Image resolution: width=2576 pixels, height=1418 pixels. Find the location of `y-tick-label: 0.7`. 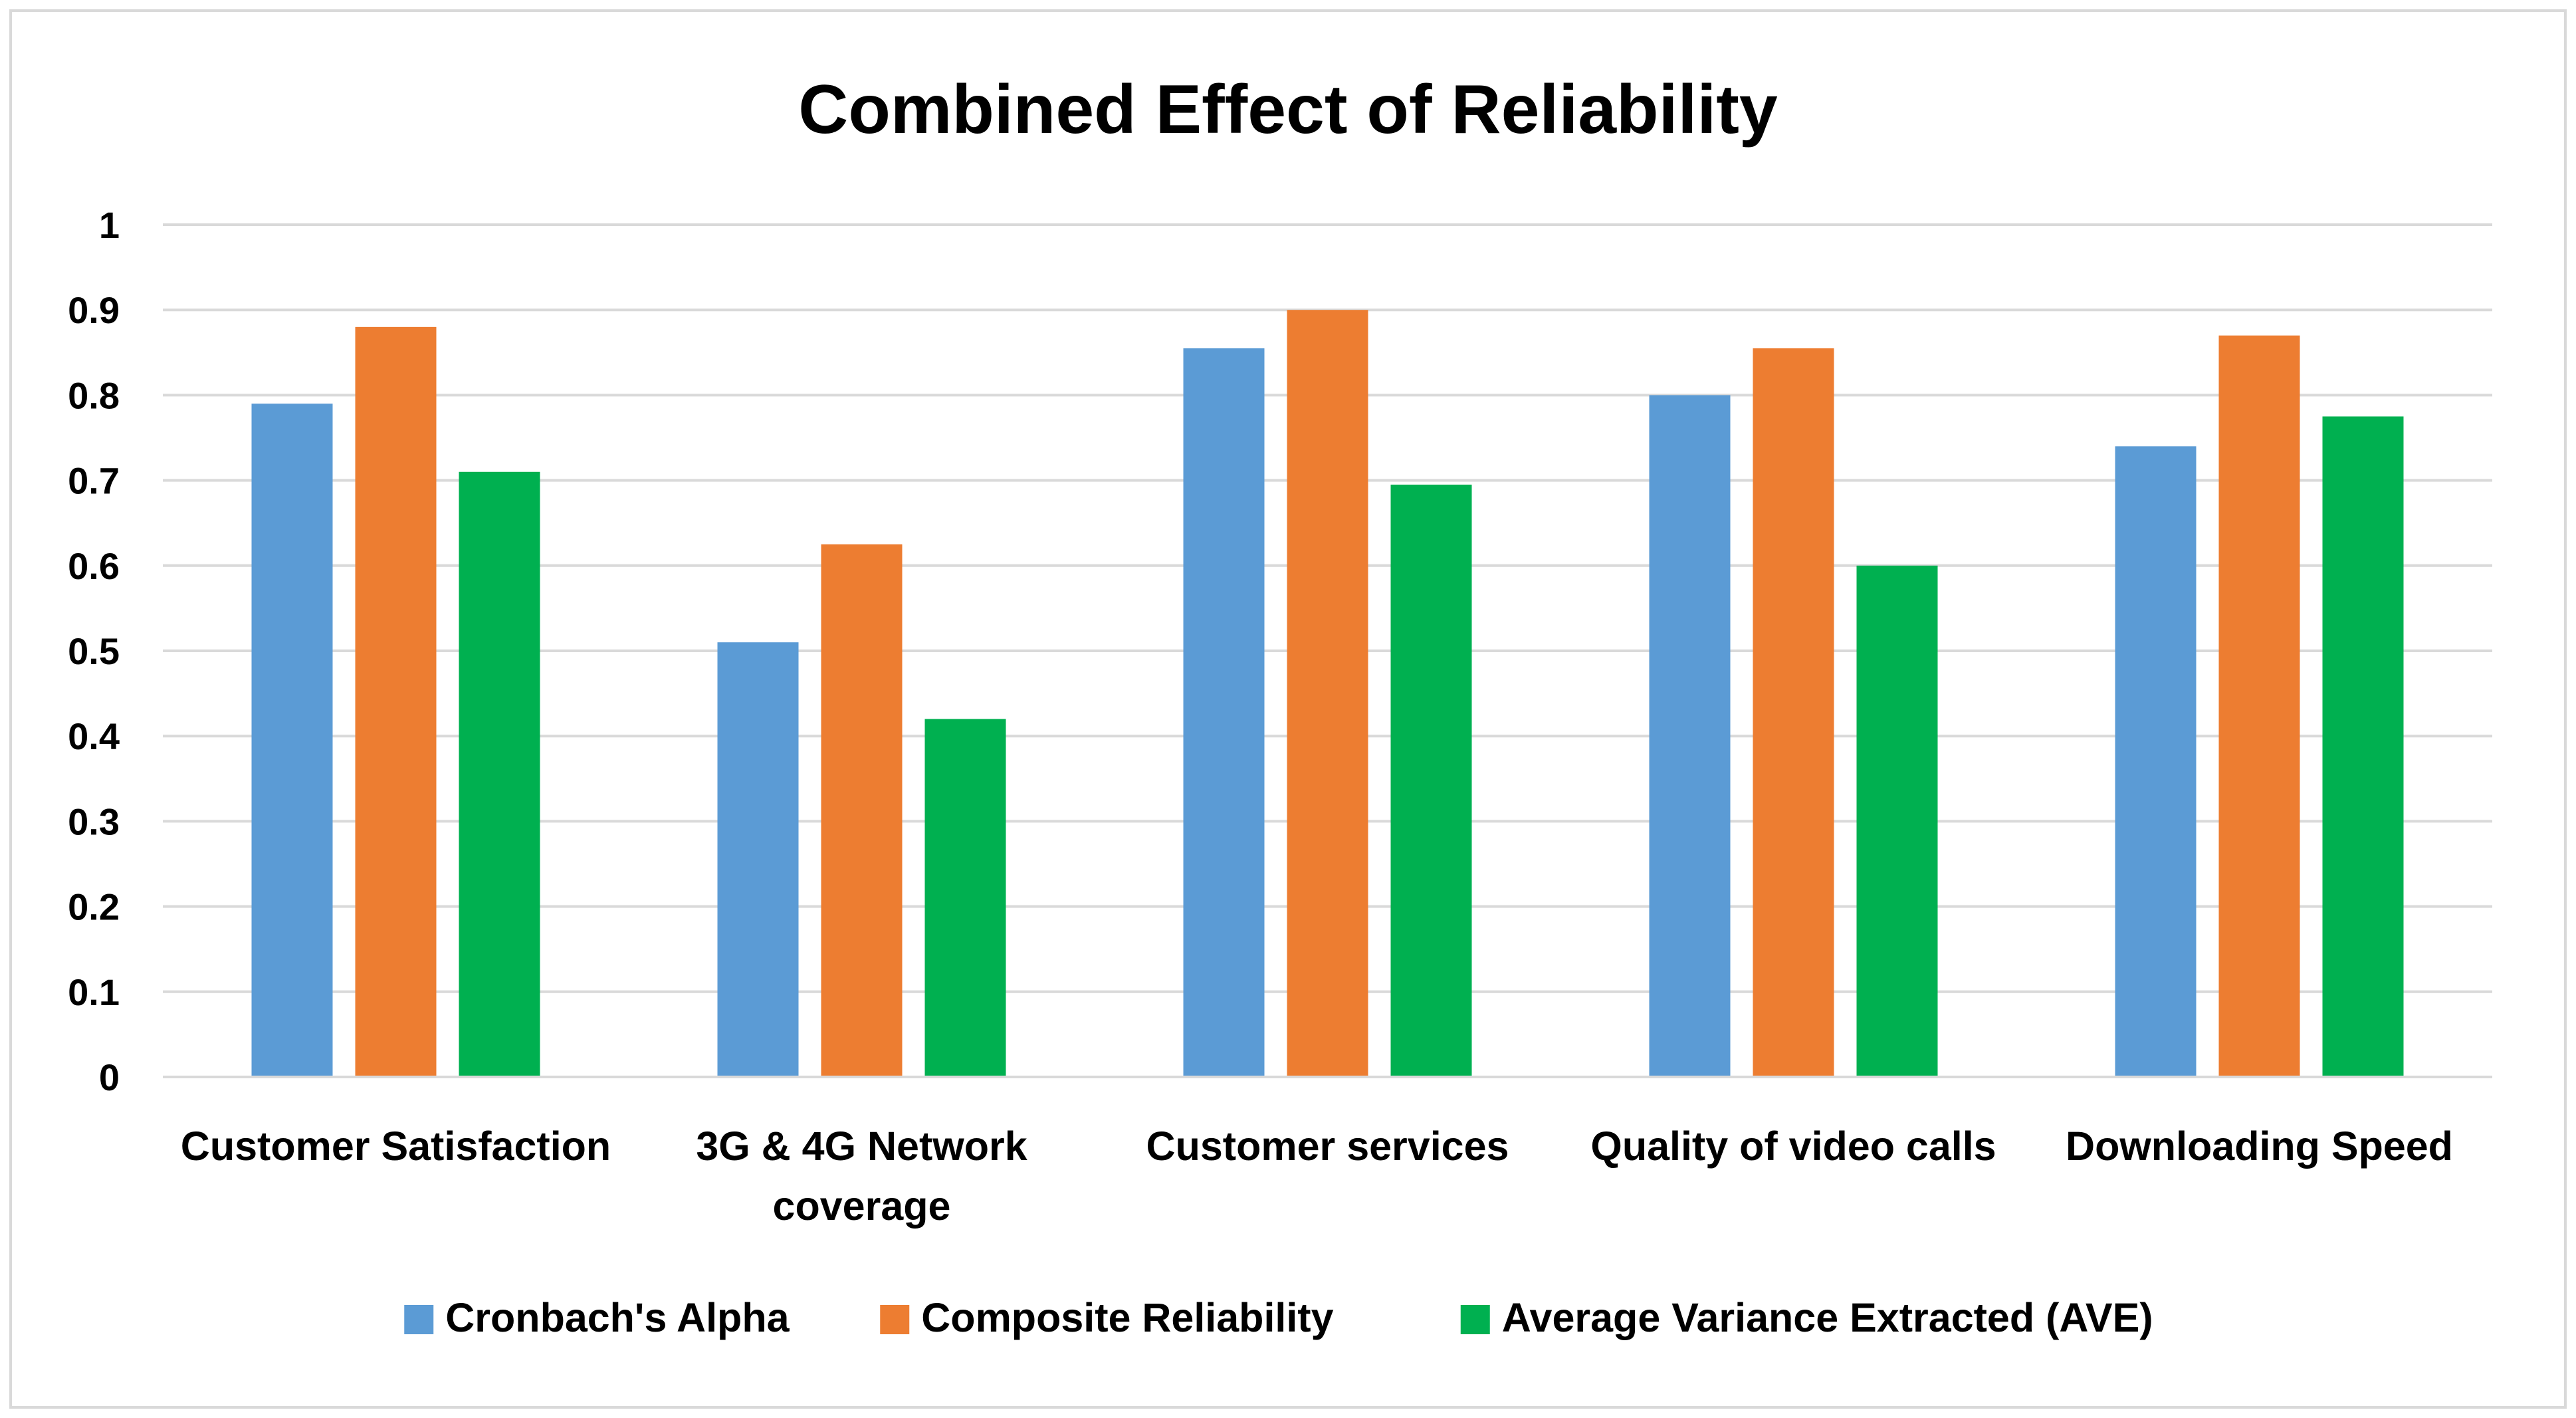

y-tick-label: 0.7 is located at coordinates (94, 481).